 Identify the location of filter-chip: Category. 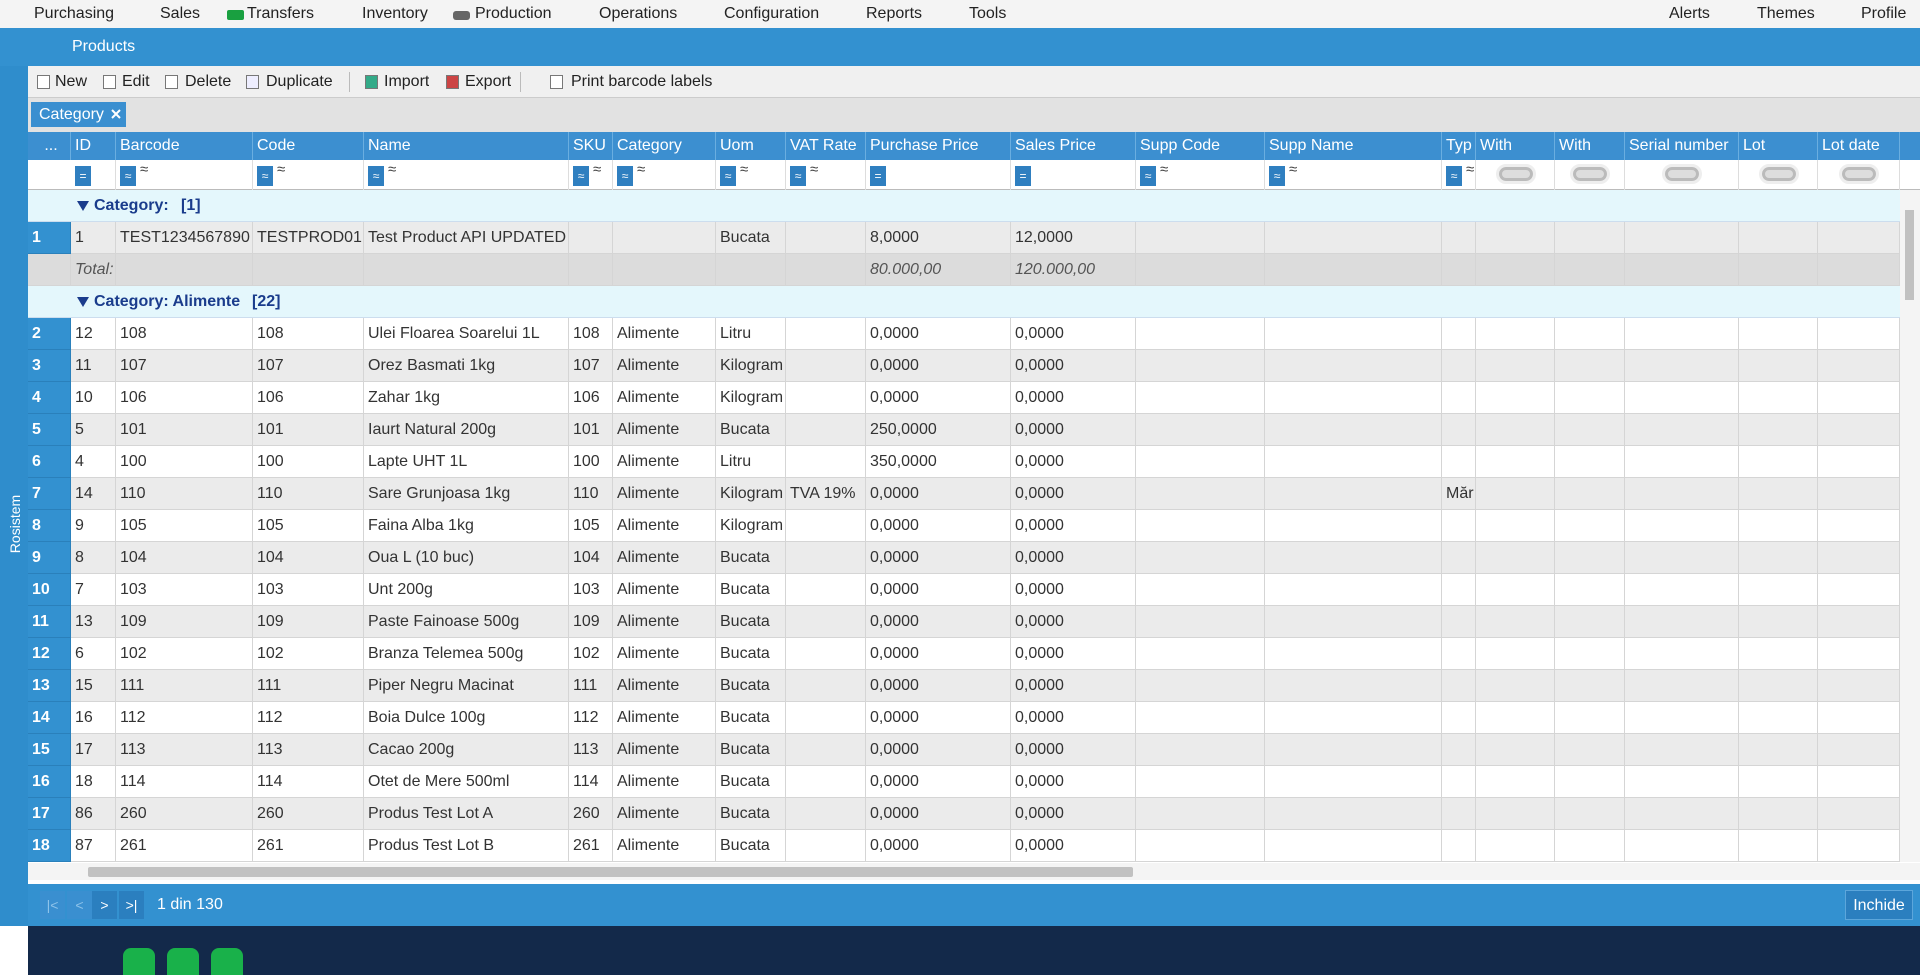
(78, 114).